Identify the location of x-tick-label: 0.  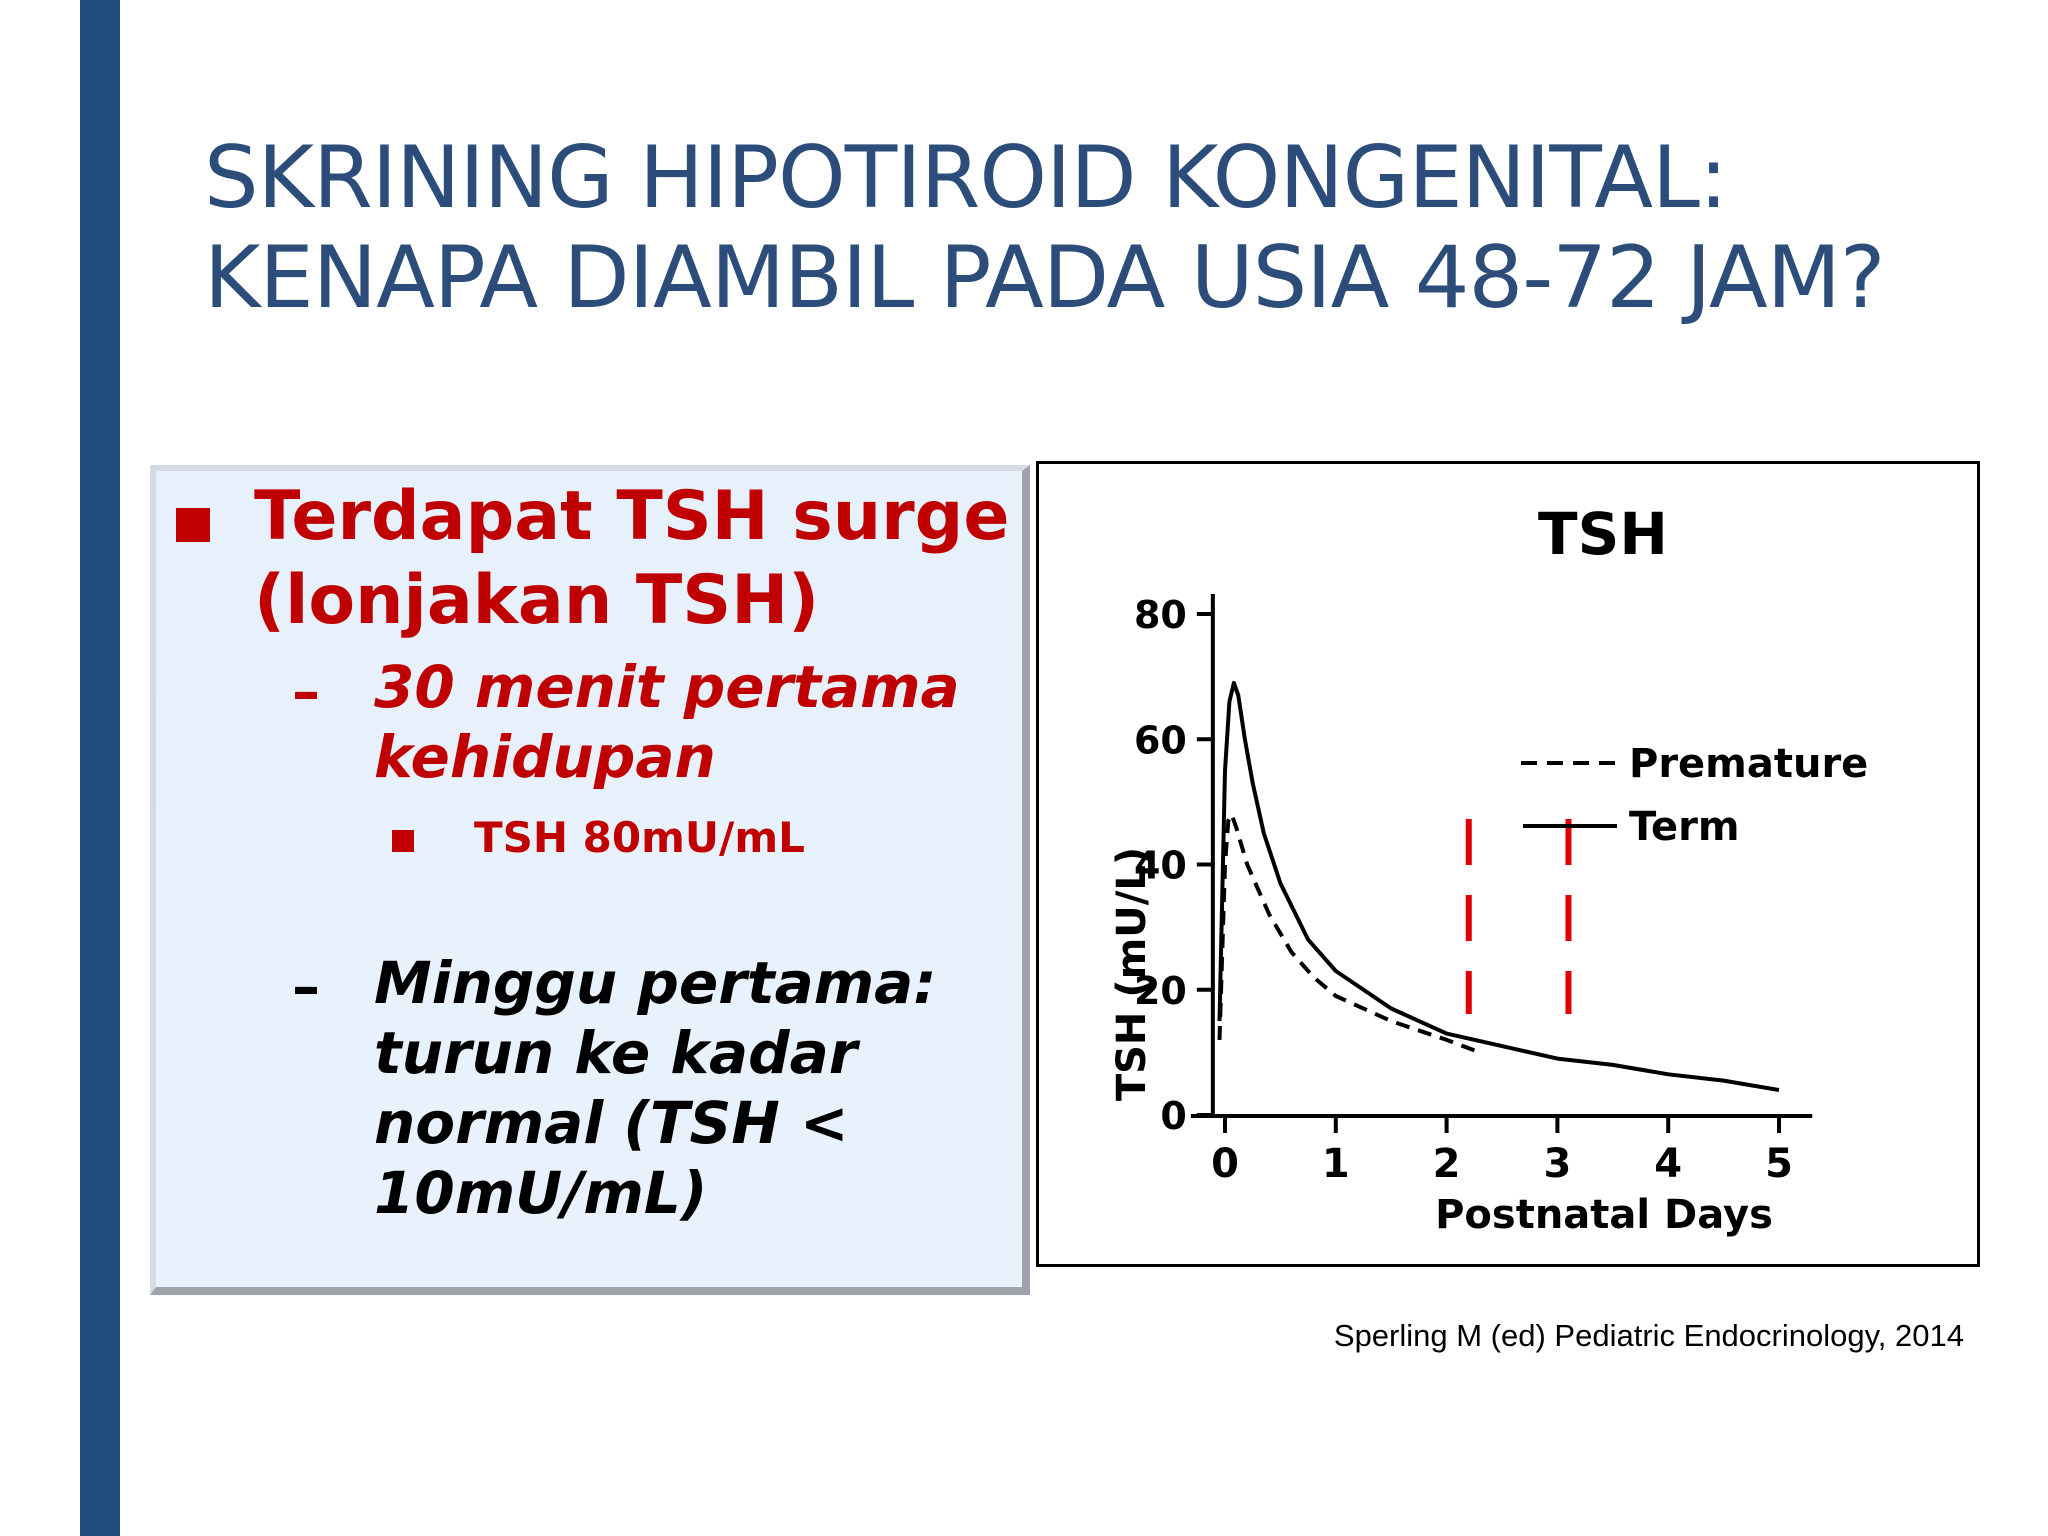
(1225, 1164).